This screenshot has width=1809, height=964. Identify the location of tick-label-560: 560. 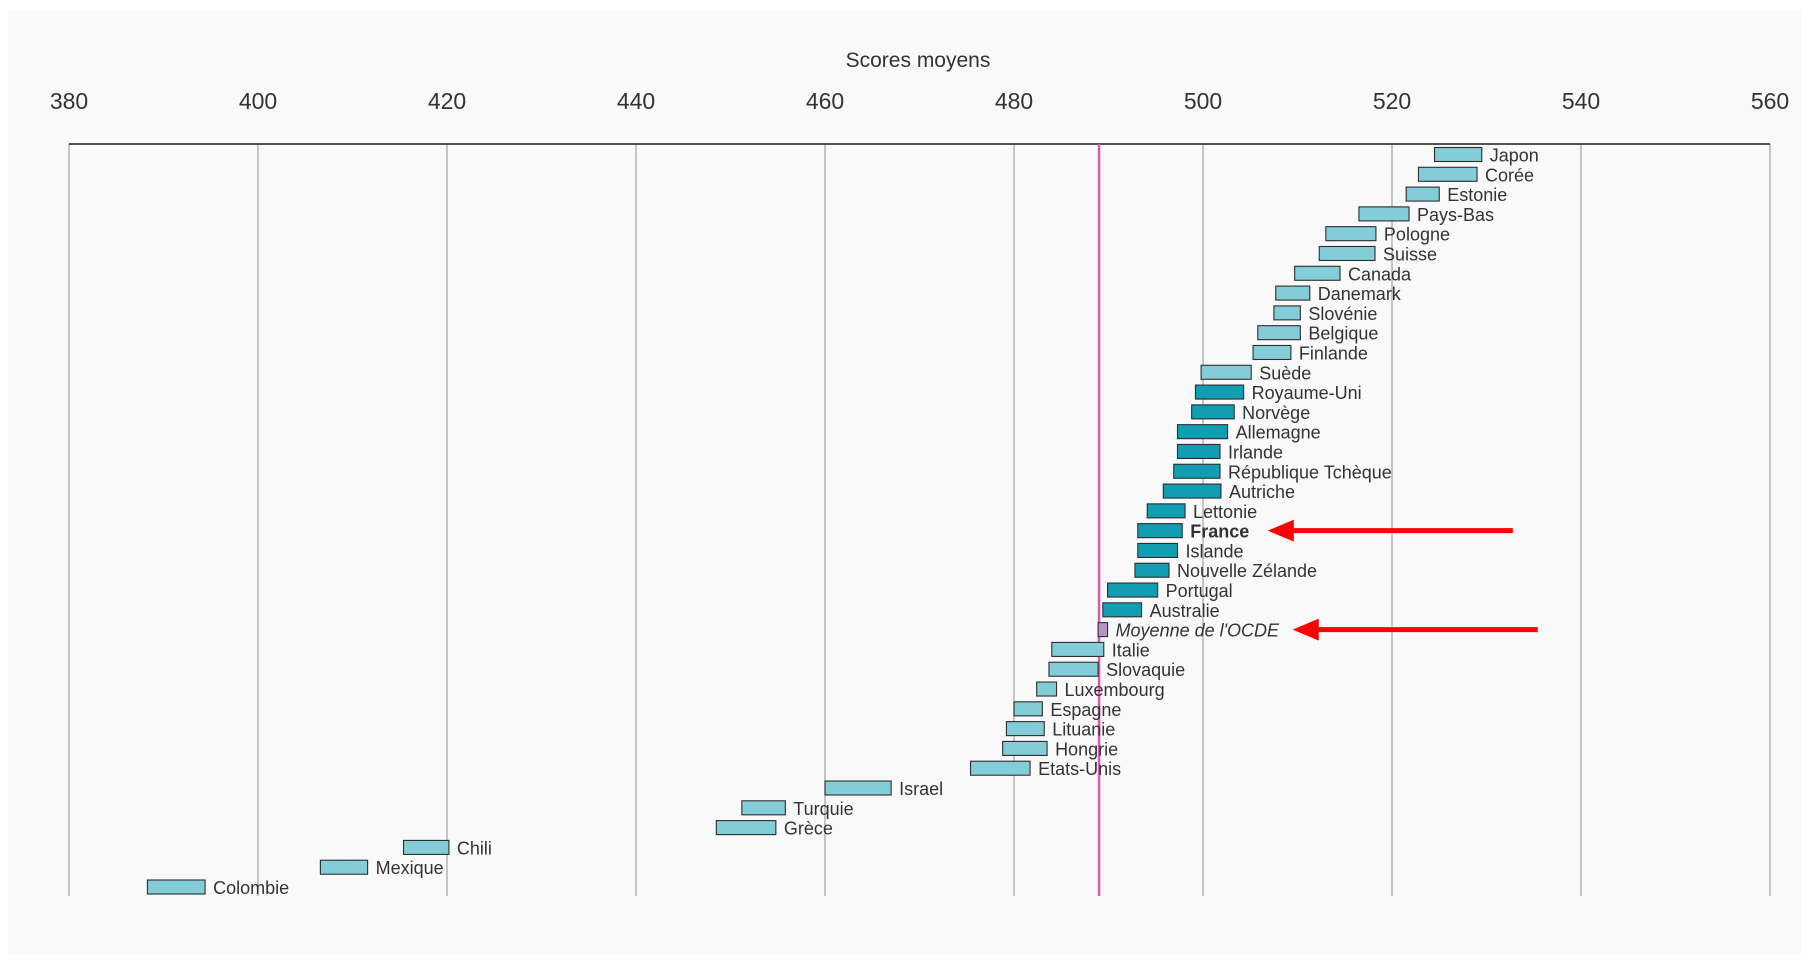
(1770, 101).